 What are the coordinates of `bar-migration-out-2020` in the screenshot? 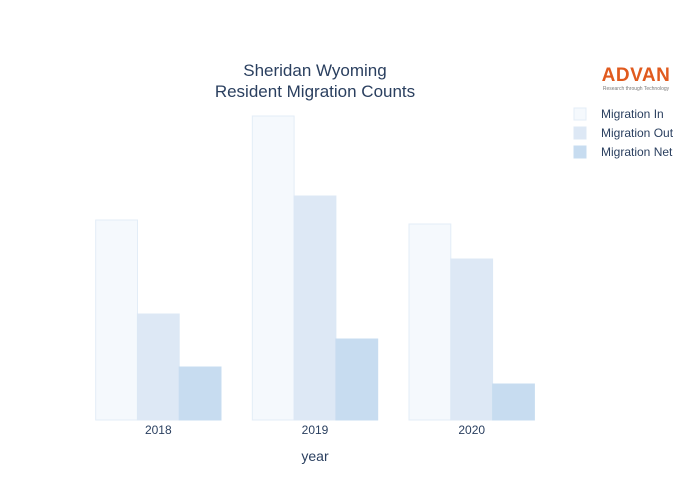 It's located at (472, 339).